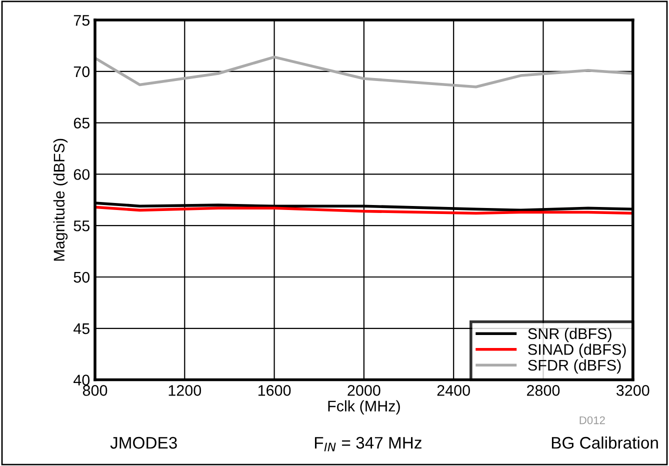 The image size is (669, 466). Describe the element at coordinates (95, 390) in the screenshot. I see `x-tick-label: 800` at that location.